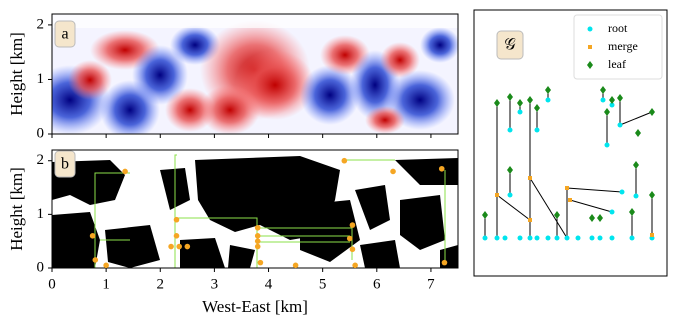  I want to click on panel-label: a, so click(64, 34).